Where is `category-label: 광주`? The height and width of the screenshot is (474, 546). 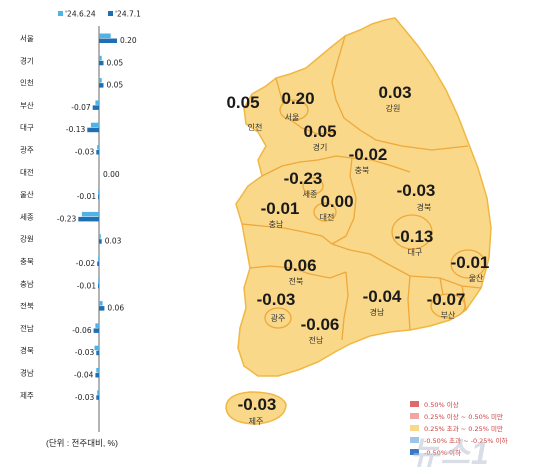 category-label: 광주 is located at coordinates (27, 150).